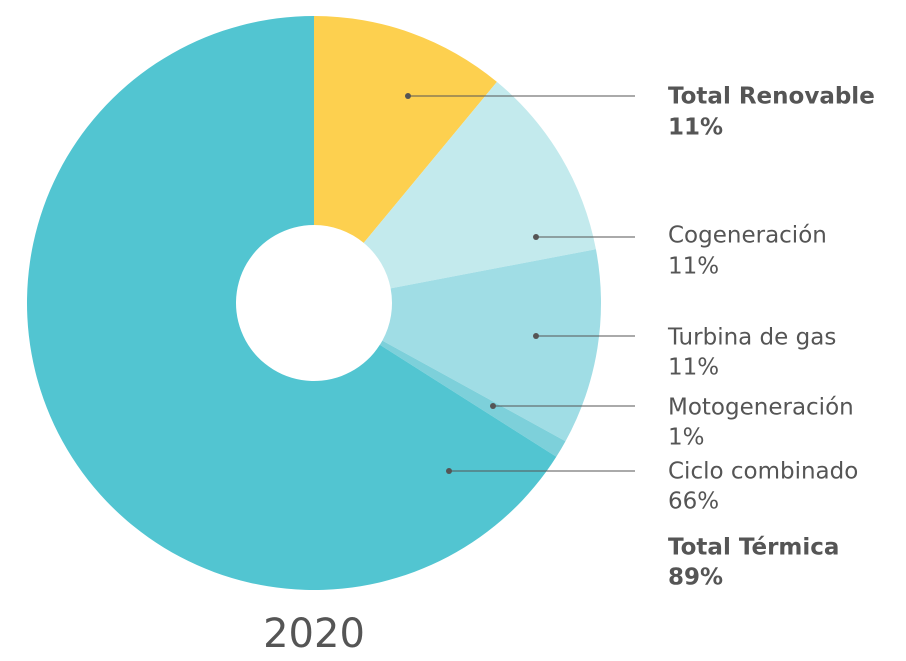  Describe the element at coordinates (753, 548) in the screenshot. I see `annotation-text: Total Térmica` at that location.